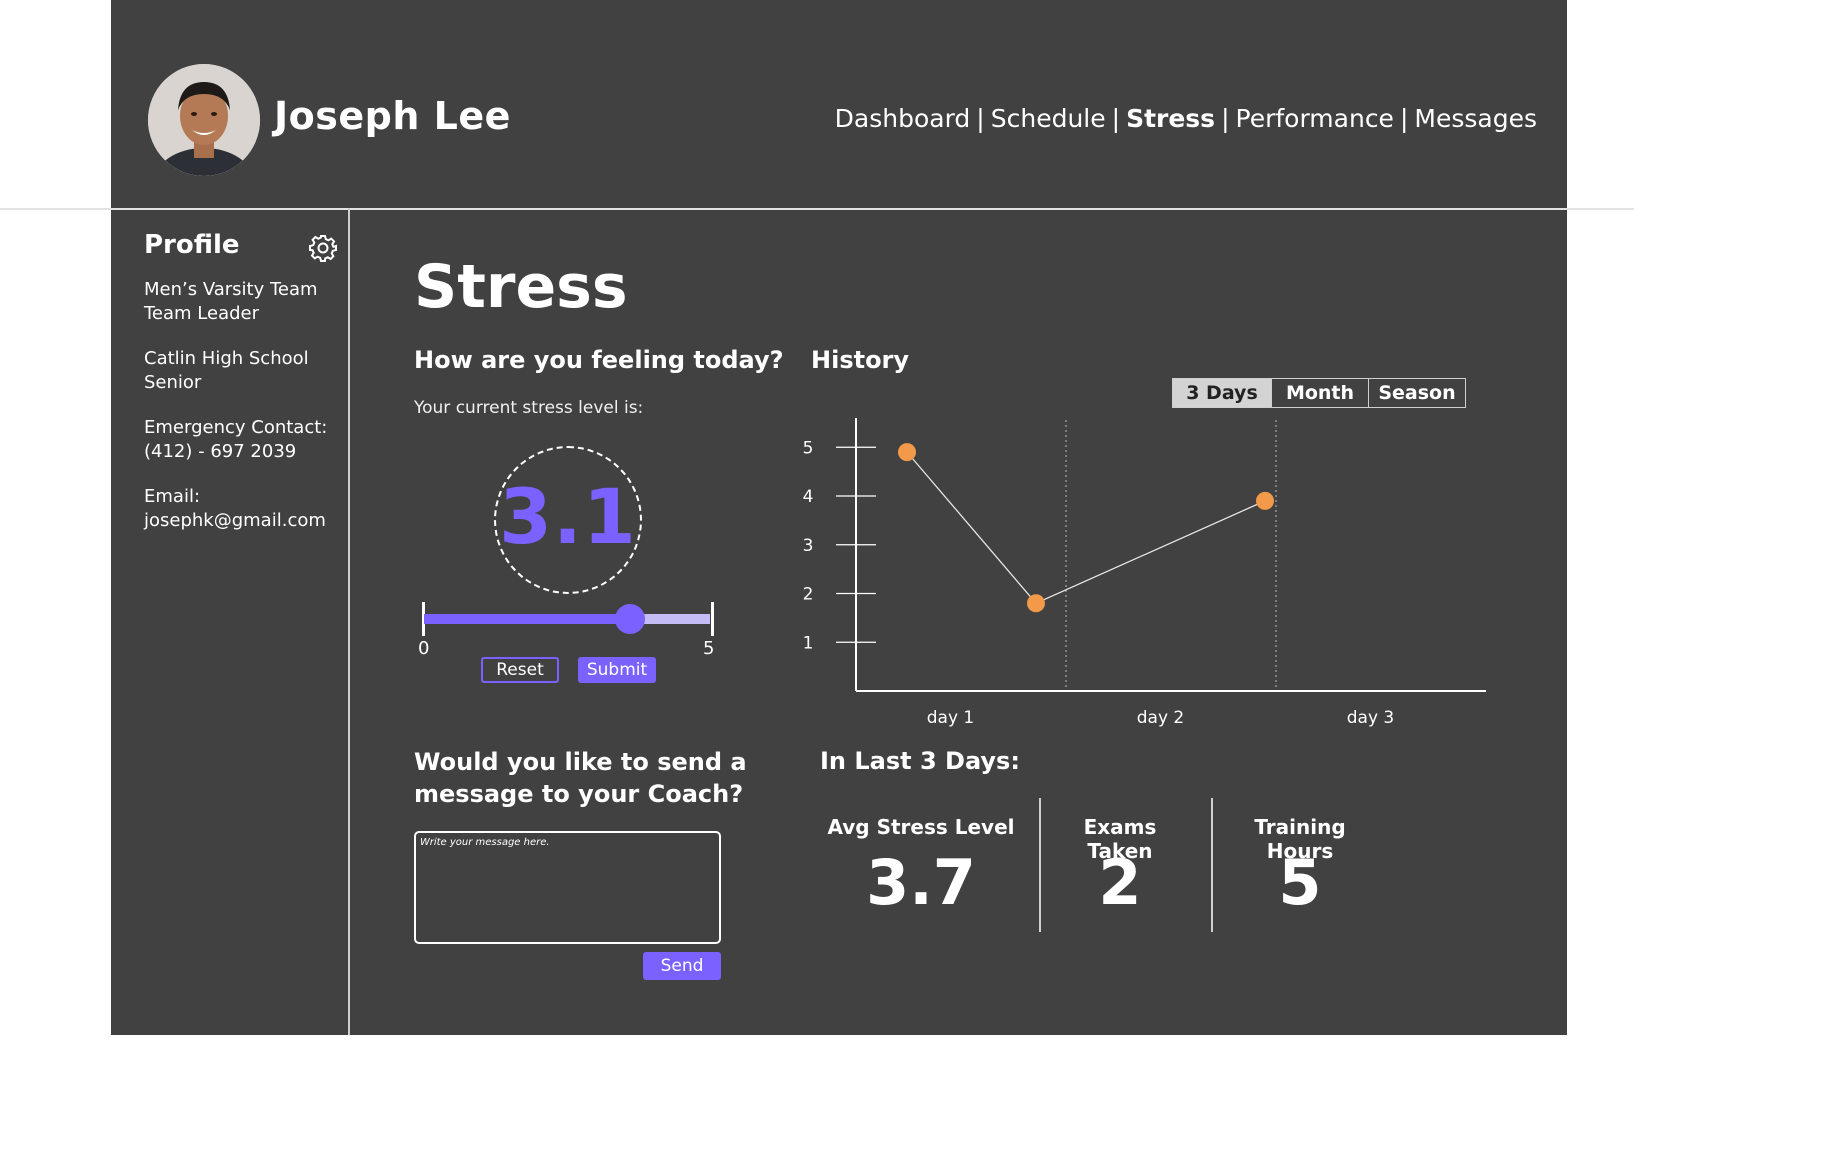  What do you see at coordinates (231, 289) in the screenshot?
I see `team-name: Men’s Varsity Team` at bounding box center [231, 289].